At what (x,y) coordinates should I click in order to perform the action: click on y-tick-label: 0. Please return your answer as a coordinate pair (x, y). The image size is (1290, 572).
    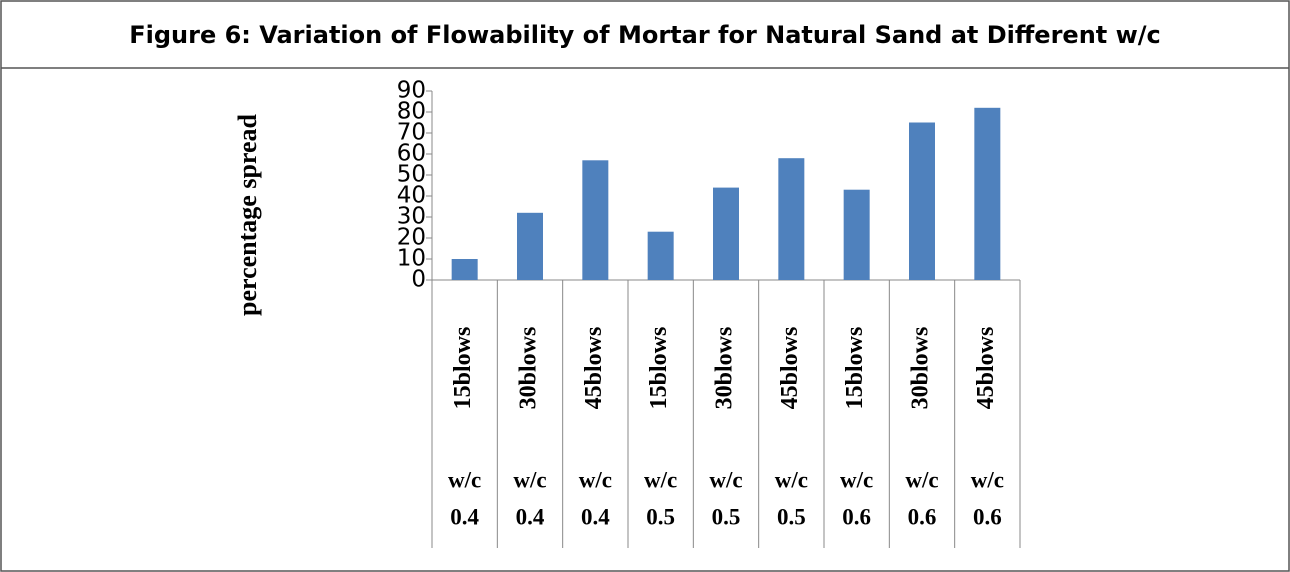
    Looking at the image, I should click on (418, 280).